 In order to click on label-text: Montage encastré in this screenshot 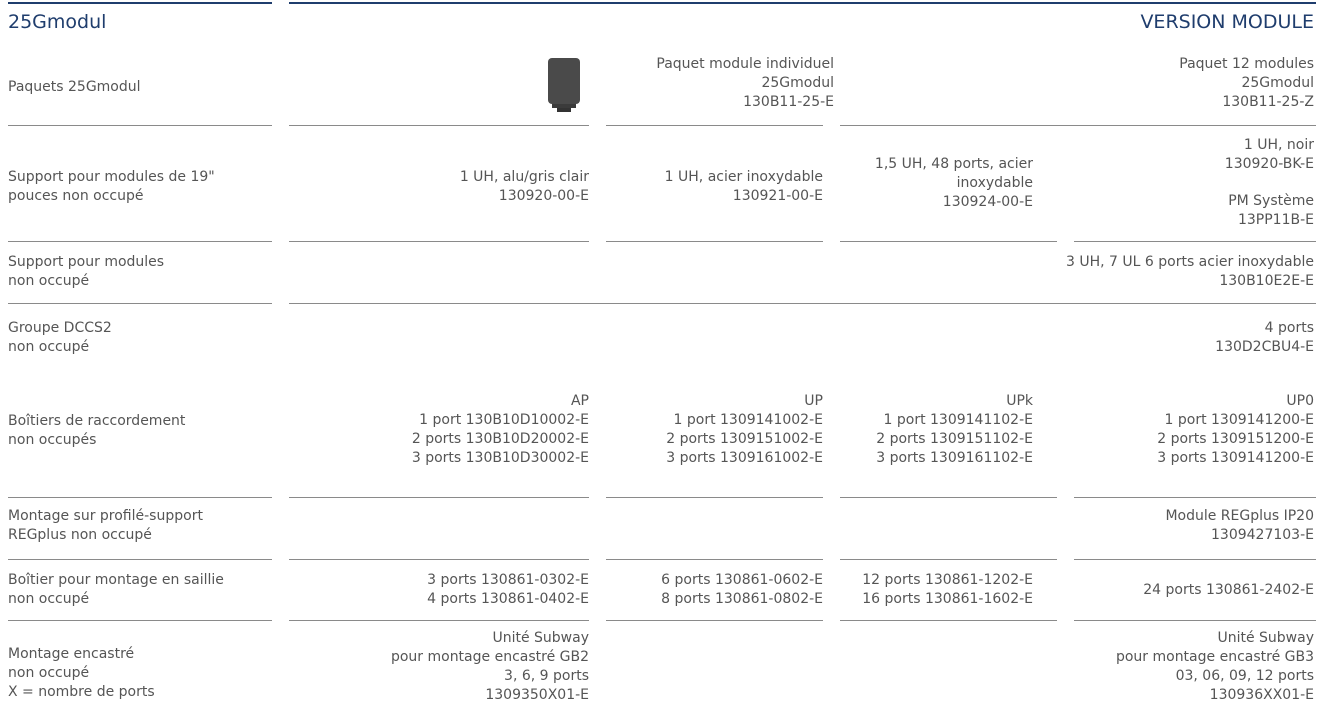, I will do `click(71, 654)`.